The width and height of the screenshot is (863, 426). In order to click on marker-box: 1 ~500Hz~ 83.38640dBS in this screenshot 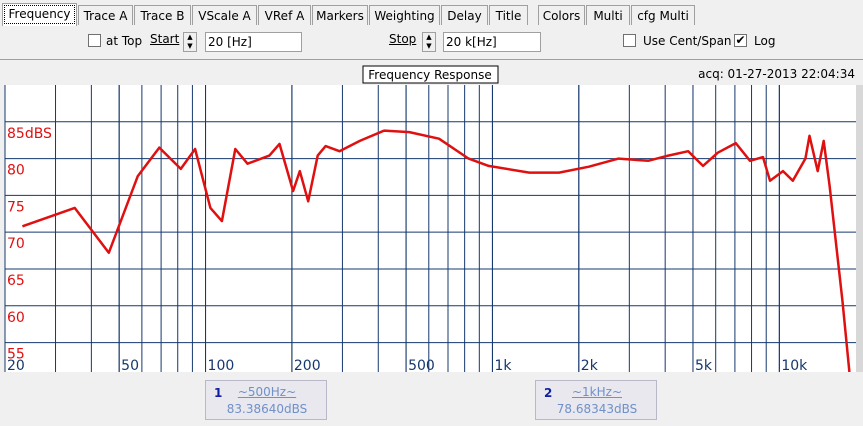, I will do `click(266, 400)`.